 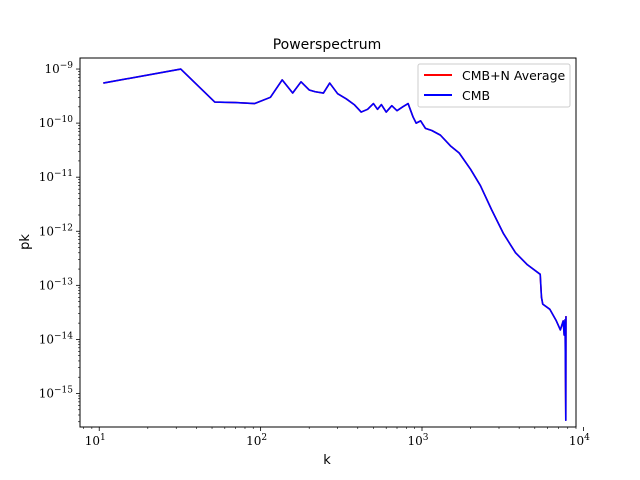 What do you see at coordinates (327, 460) in the screenshot?
I see `x-axis-label: k` at bounding box center [327, 460].